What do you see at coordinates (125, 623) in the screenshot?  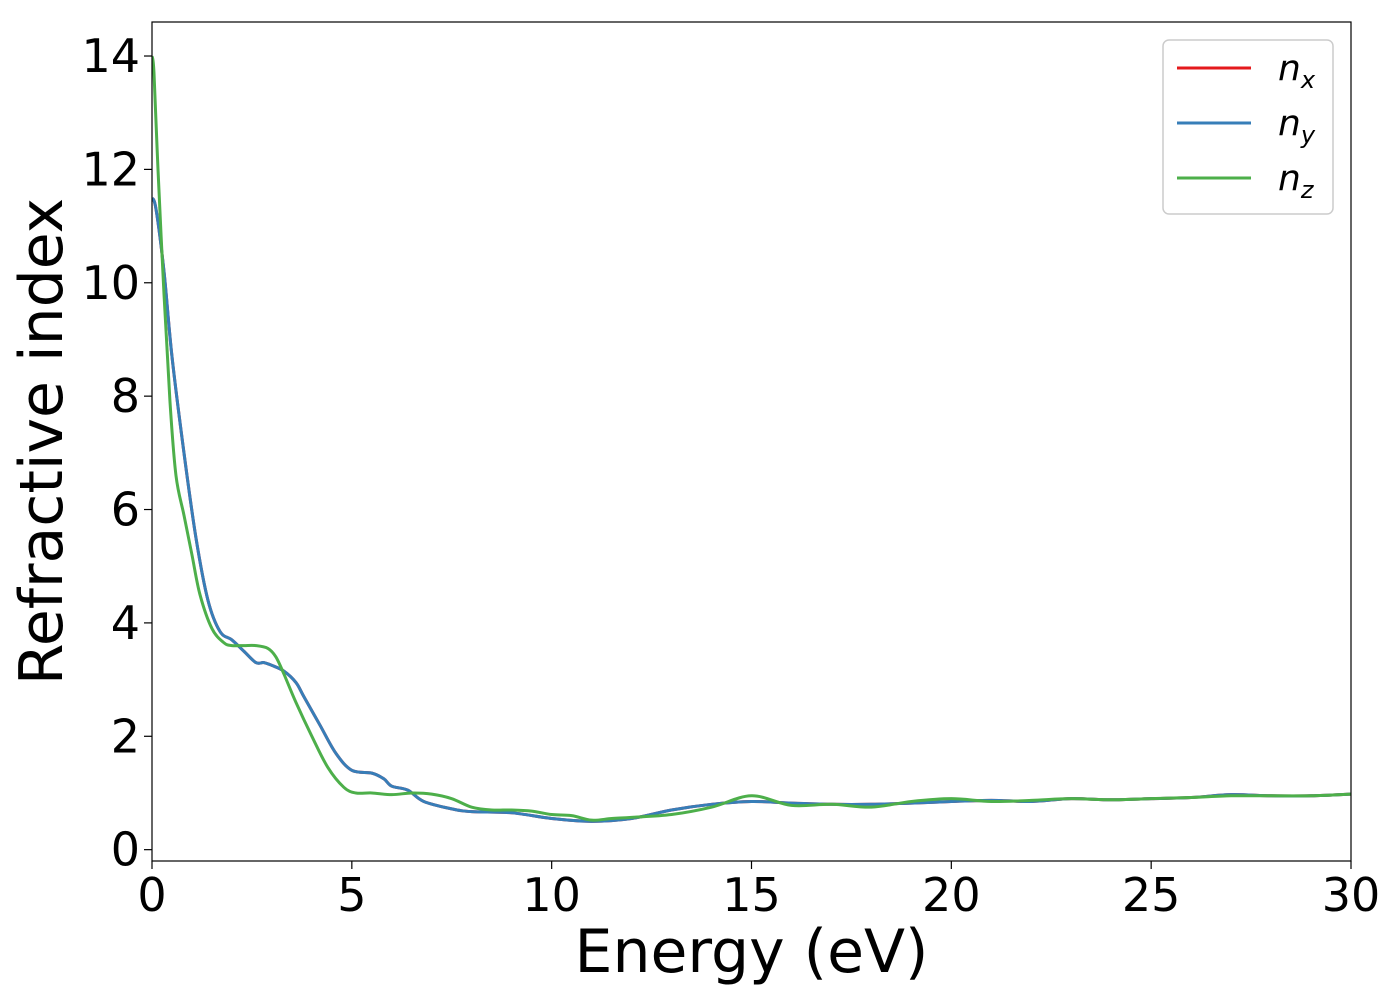 I see `y-tick-label: 4` at bounding box center [125, 623].